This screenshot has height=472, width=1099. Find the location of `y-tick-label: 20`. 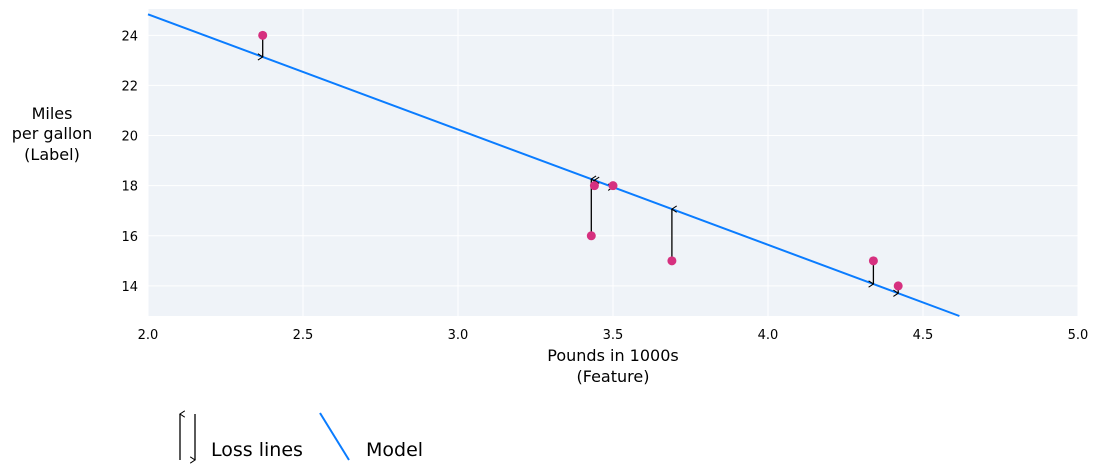

y-tick-label: 20 is located at coordinates (129, 137).